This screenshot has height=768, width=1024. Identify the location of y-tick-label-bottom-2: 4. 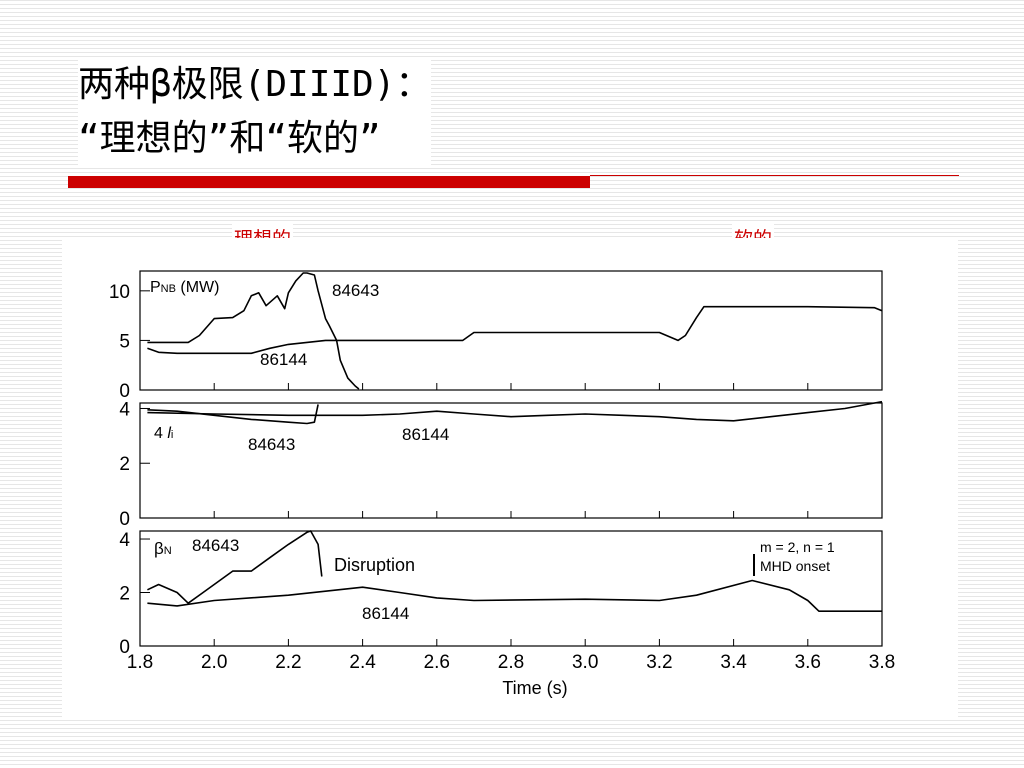
(124, 540).